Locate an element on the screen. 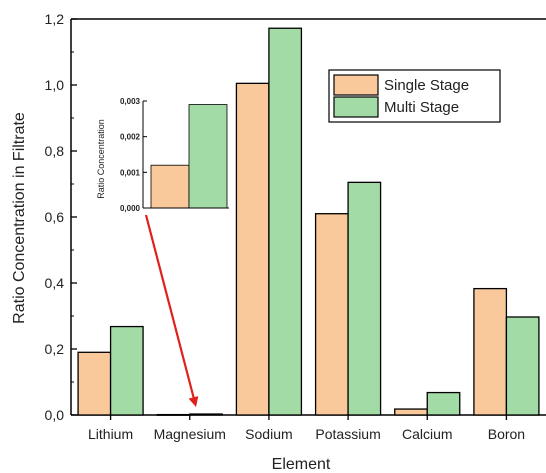 The height and width of the screenshot is (473, 546). inset-y-tick-label: 0,000 is located at coordinates (130, 208).